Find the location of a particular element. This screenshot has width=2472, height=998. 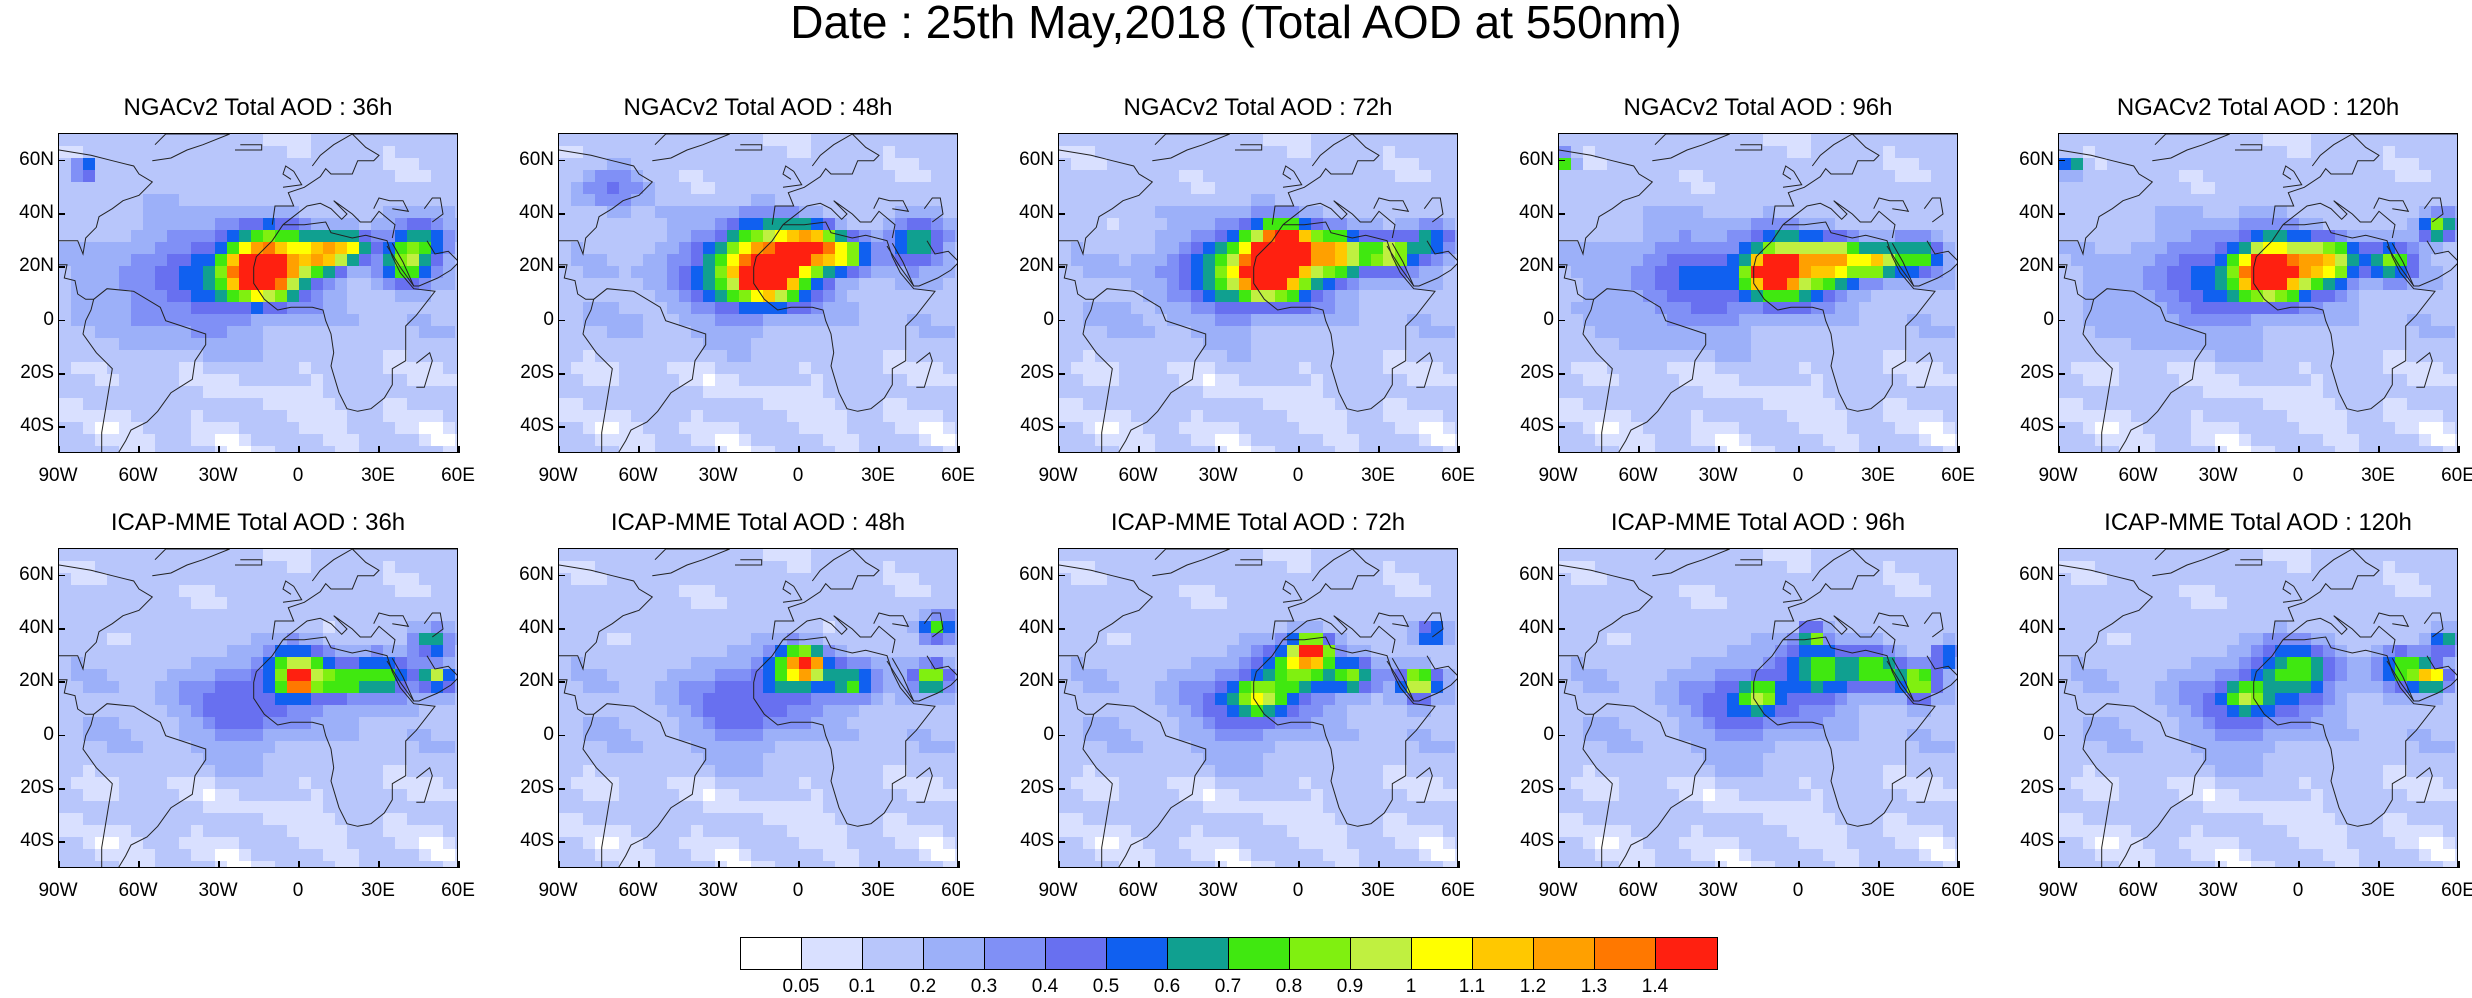

panel-title: ICAP-MME Total AOD : 72h is located at coordinates (1258, 523).